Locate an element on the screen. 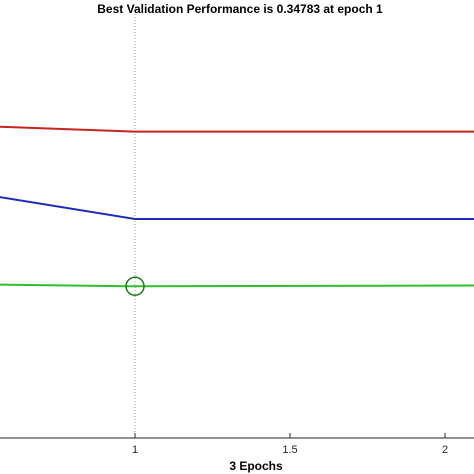  best-epoch-marker is located at coordinates (135, 286).